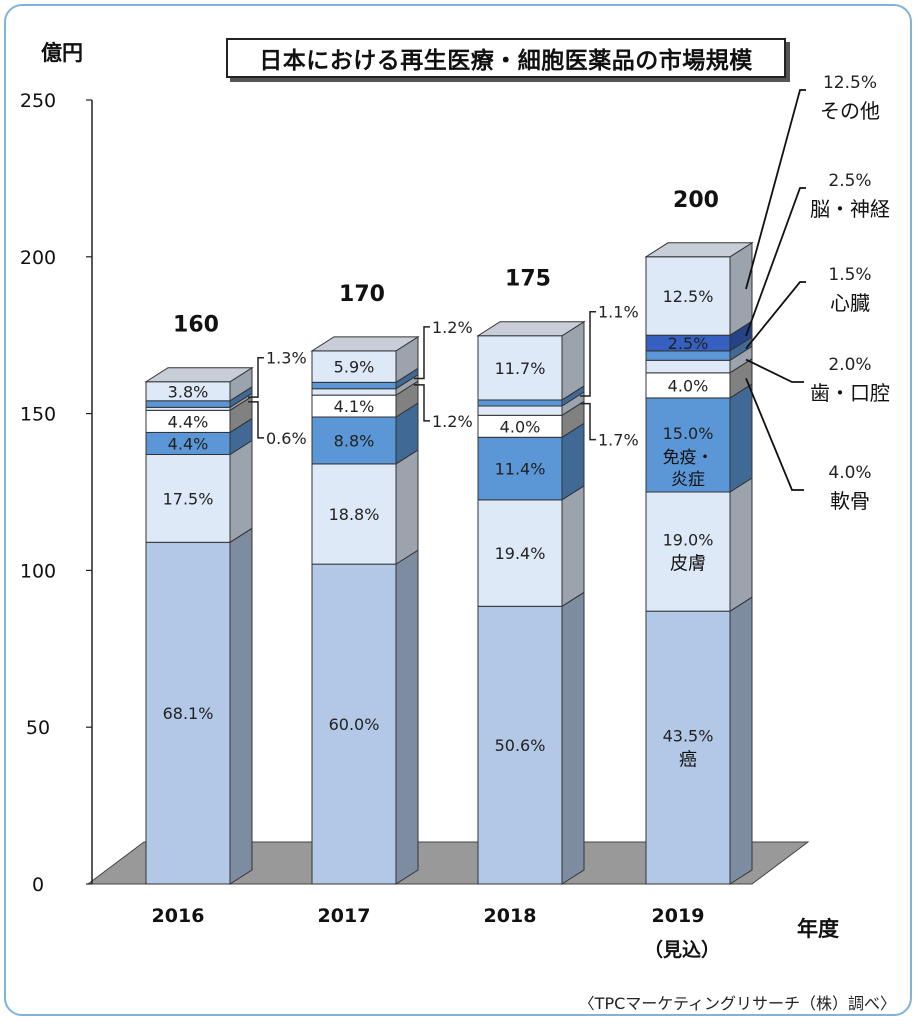 The image size is (920, 1024). What do you see at coordinates (688, 564) in the screenshot?
I see `data-label: 皮膚` at bounding box center [688, 564].